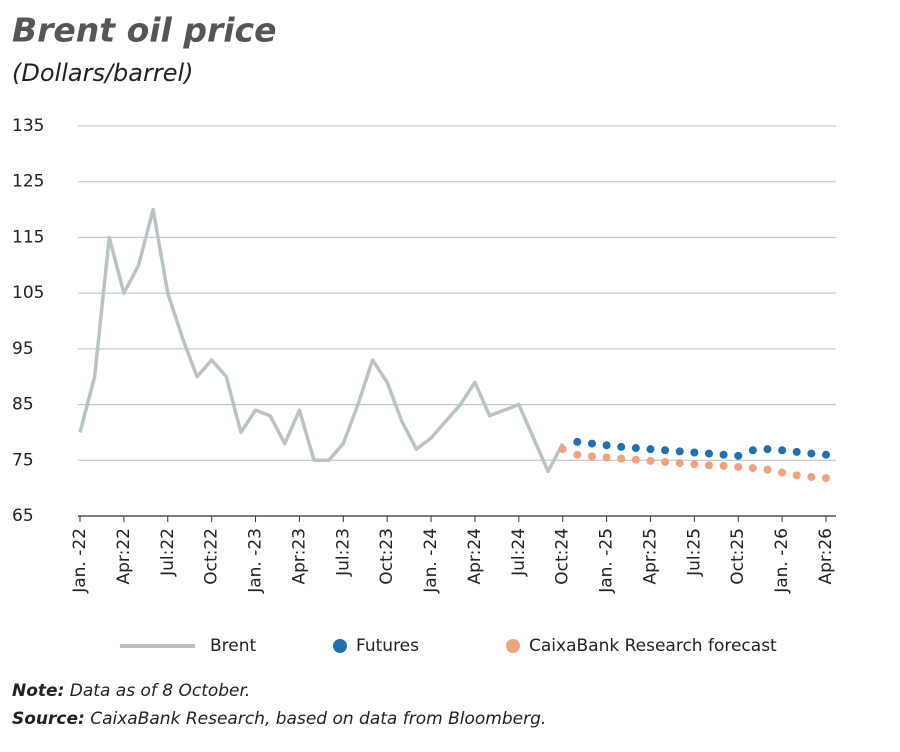  What do you see at coordinates (653, 646) in the screenshot?
I see `legend-label: CaixaBank Research forecast` at bounding box center [653, 646].